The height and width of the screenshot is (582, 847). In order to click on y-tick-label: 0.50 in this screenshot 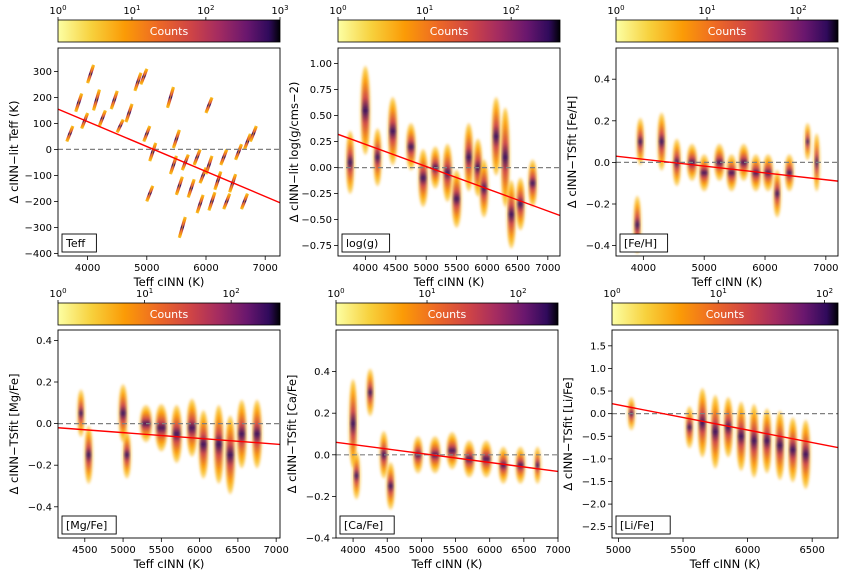, I will do `click(321, 116)`.